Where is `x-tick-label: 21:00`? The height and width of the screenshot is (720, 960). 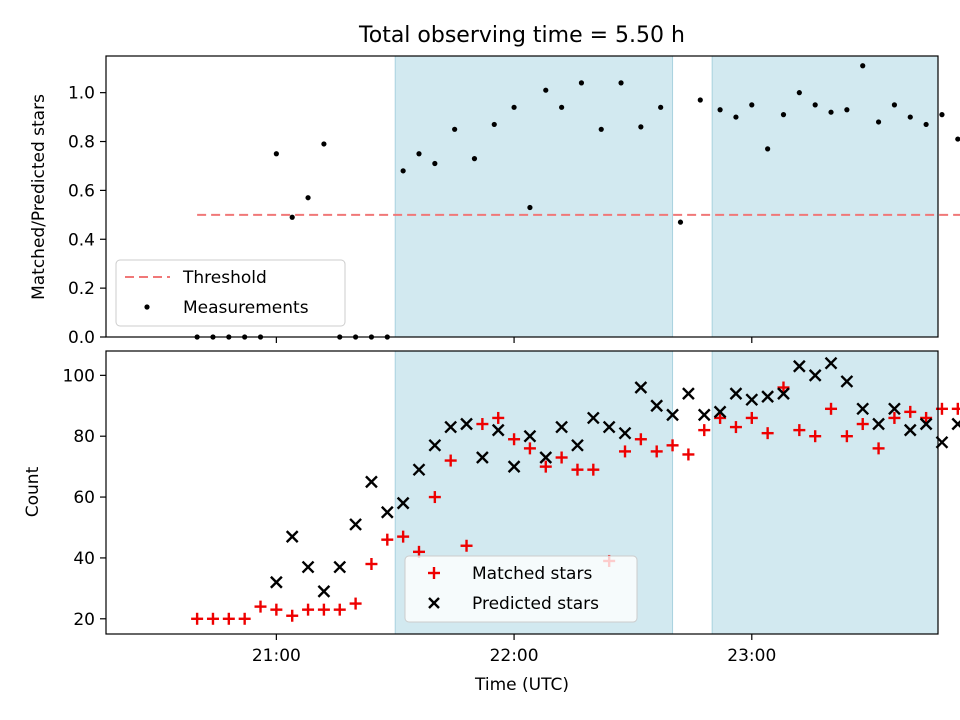
x-tick-label: 21:00 is located at coordinates (276, 656).